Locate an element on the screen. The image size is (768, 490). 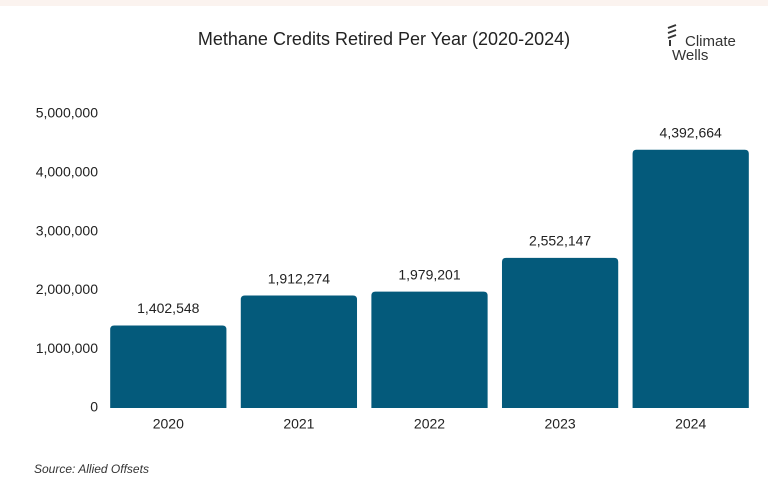
x-tick-label: 2023 is located at coordinates (560, 424).